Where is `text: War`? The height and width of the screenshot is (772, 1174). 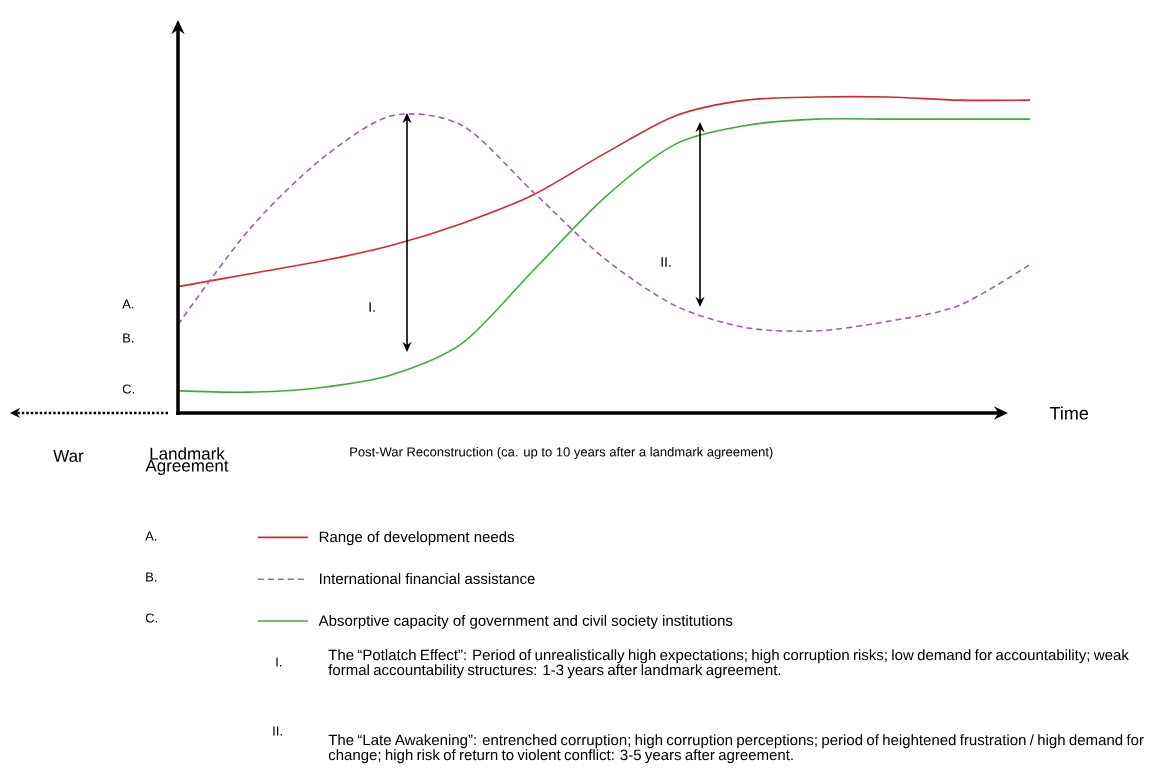
text: War is located at coordinates (68, 456).